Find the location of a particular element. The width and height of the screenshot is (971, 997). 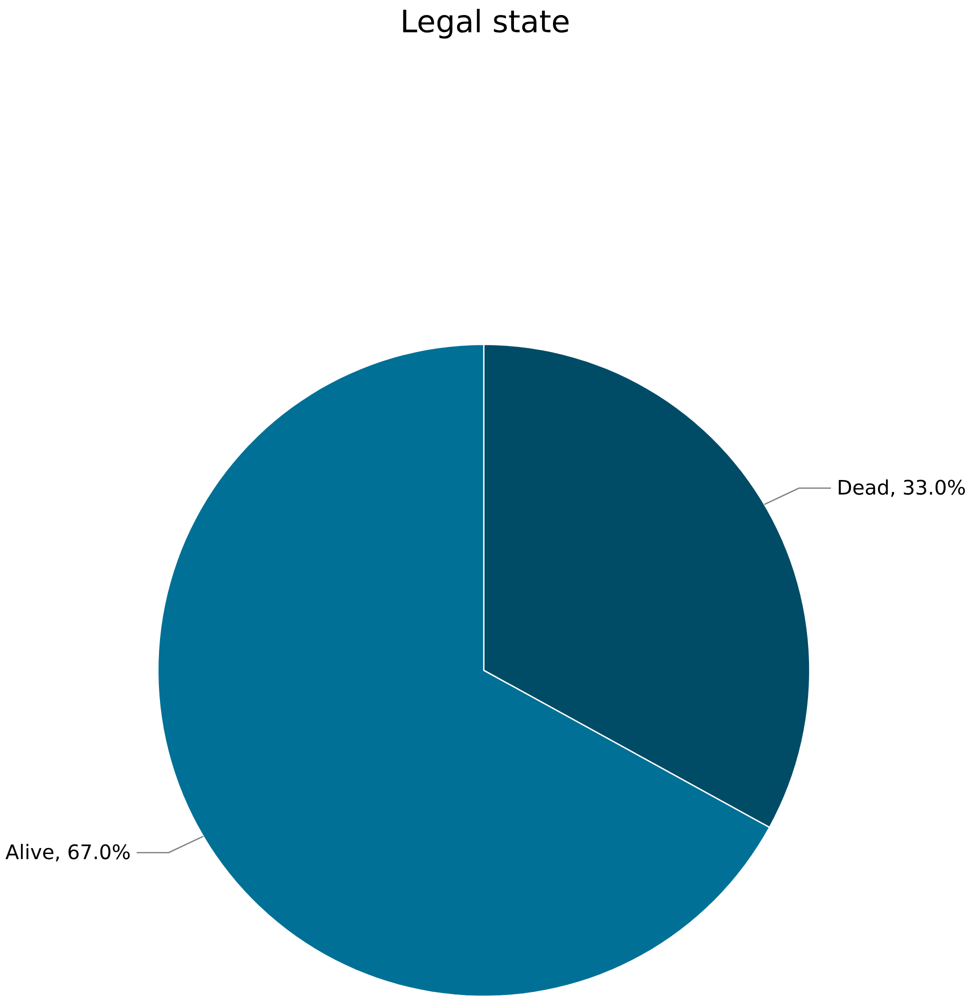

slice-label: Dead, 33.0% is located at coordinates (901, 488).